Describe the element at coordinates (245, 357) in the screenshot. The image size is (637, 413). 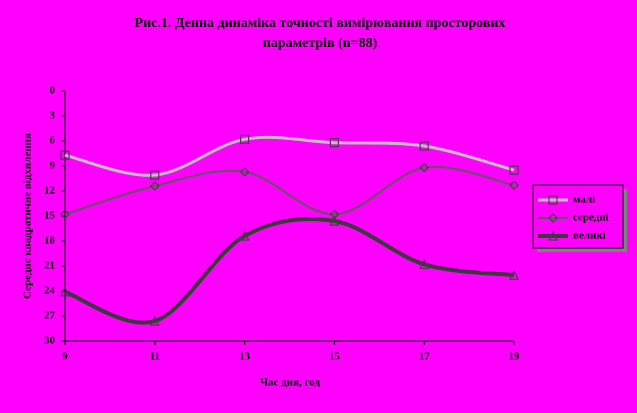
I see `x-tick-label: 13` at that location.